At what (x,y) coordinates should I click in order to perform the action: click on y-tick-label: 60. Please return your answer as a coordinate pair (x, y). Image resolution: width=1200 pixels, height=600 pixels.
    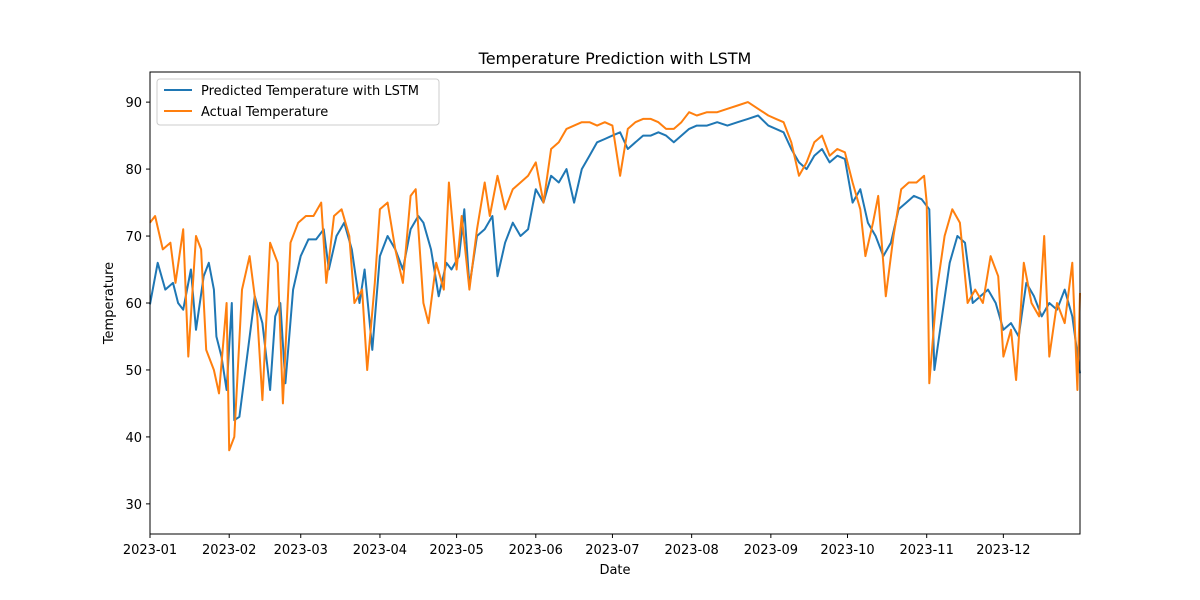
    Looking at the image, I should click on (133, 304).